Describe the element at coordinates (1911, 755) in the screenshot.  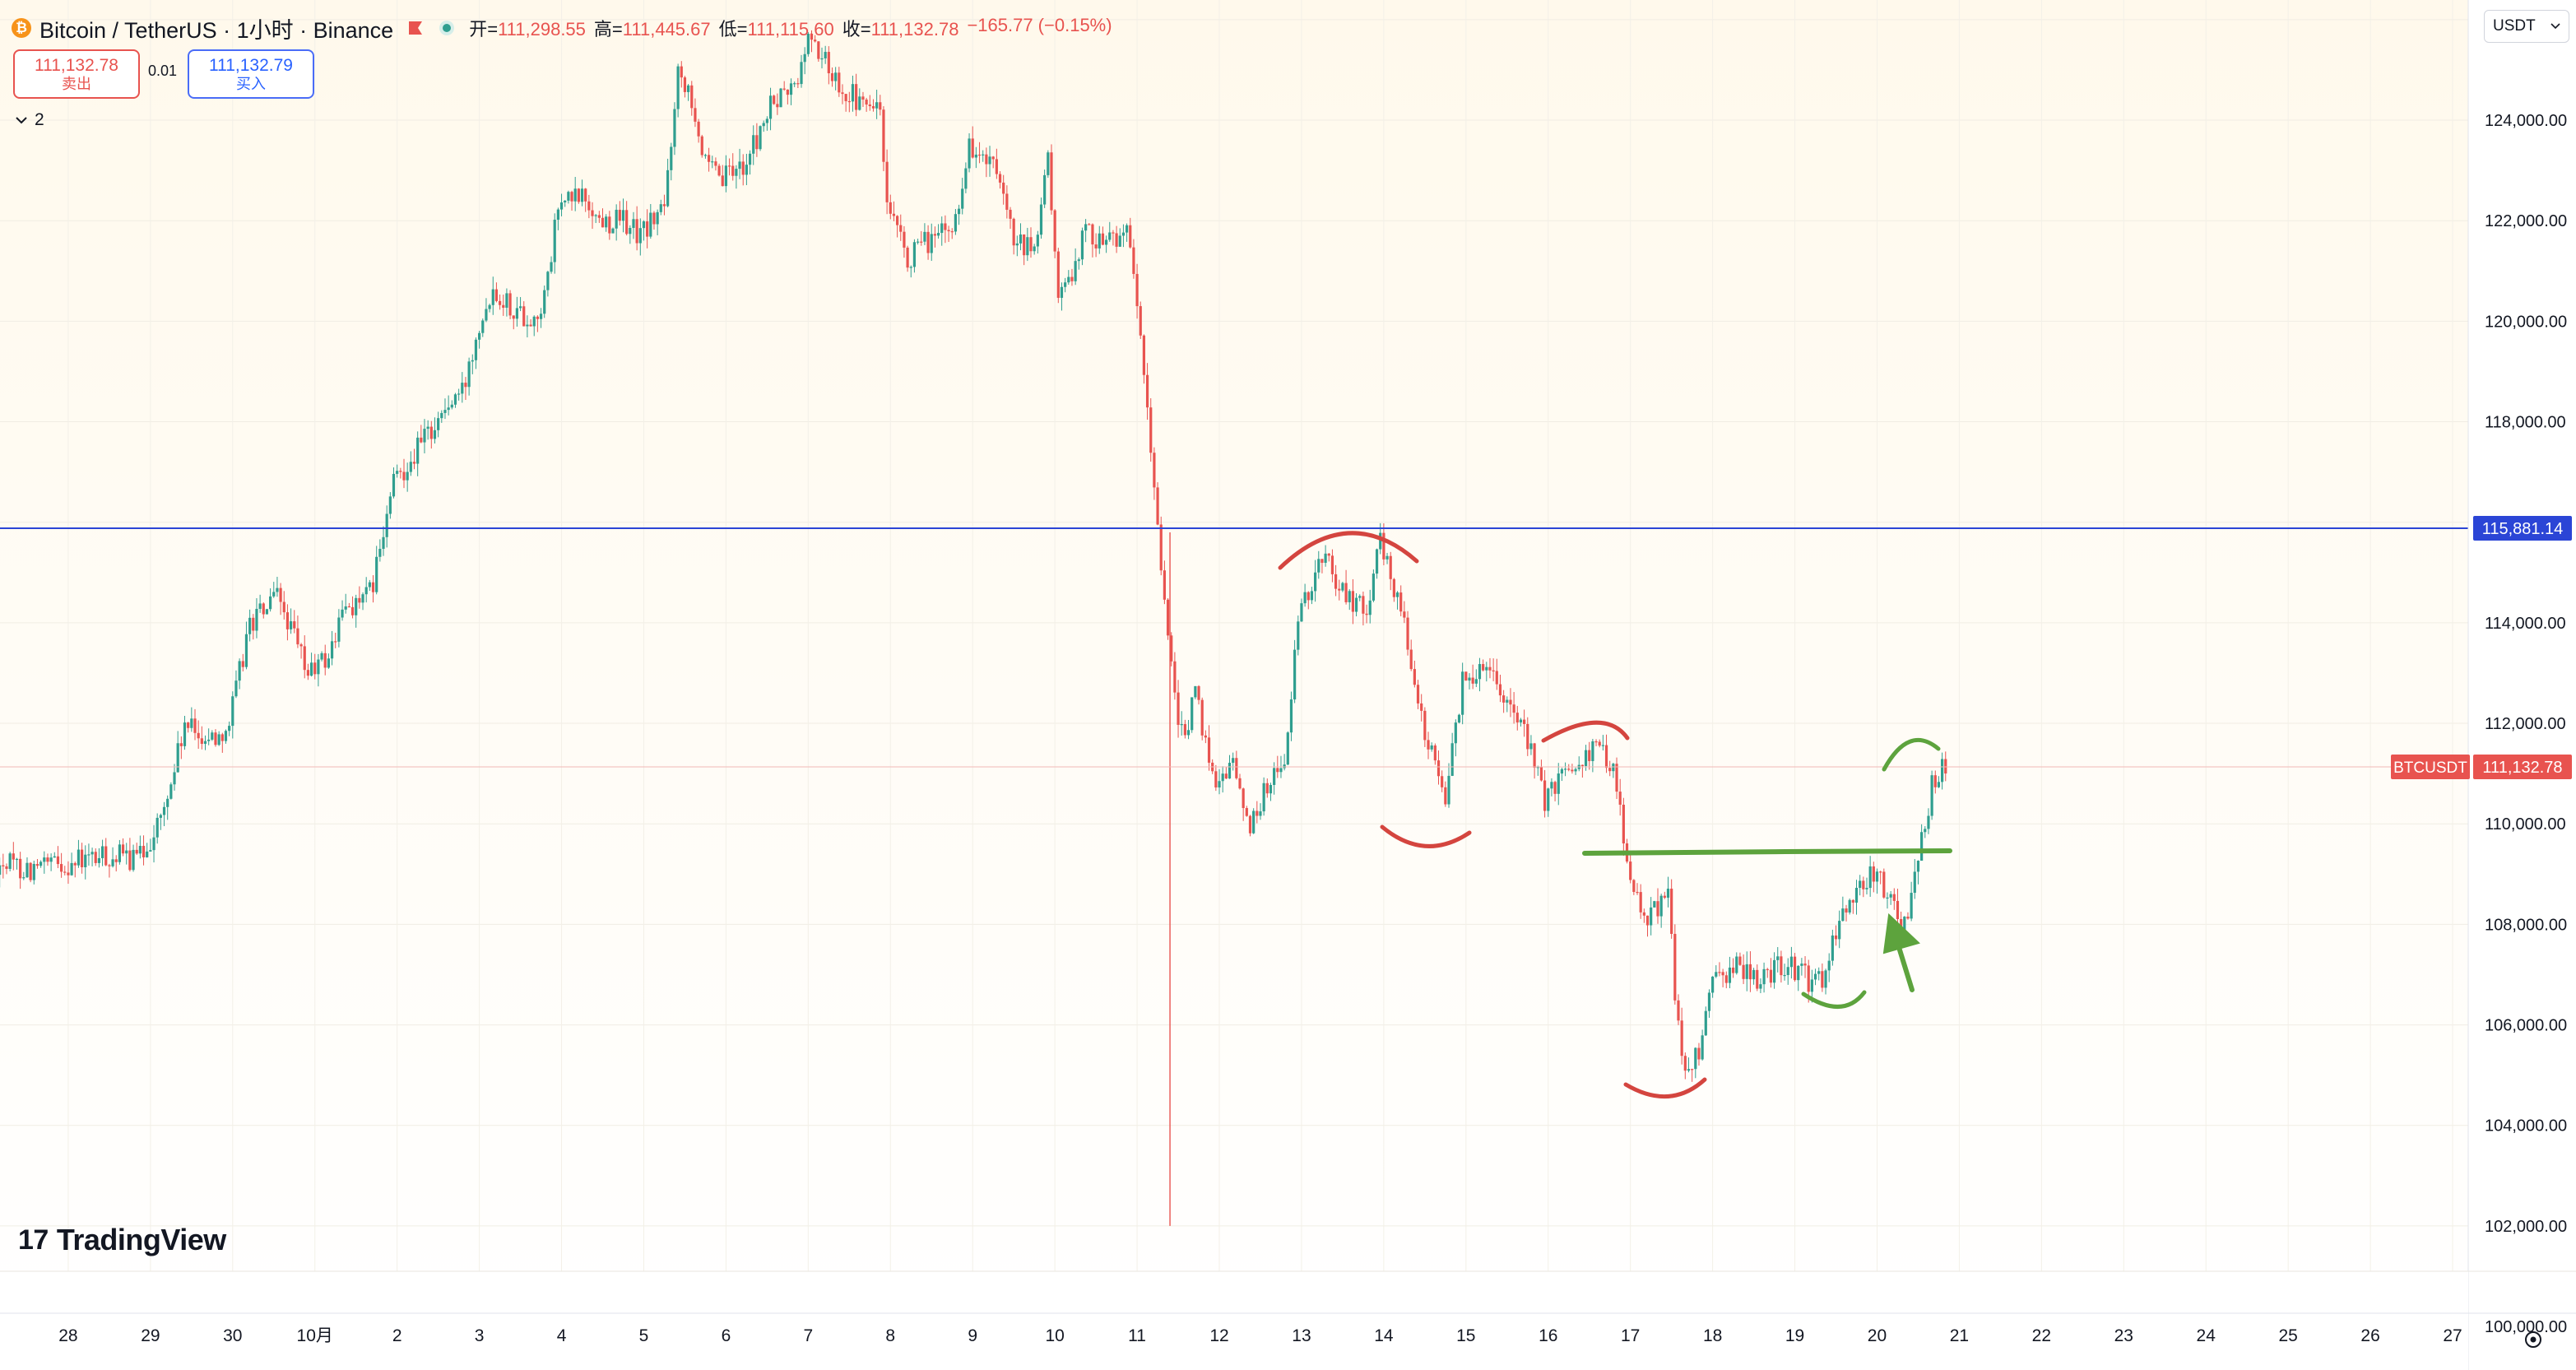
I see `green-arc-top` at that location.